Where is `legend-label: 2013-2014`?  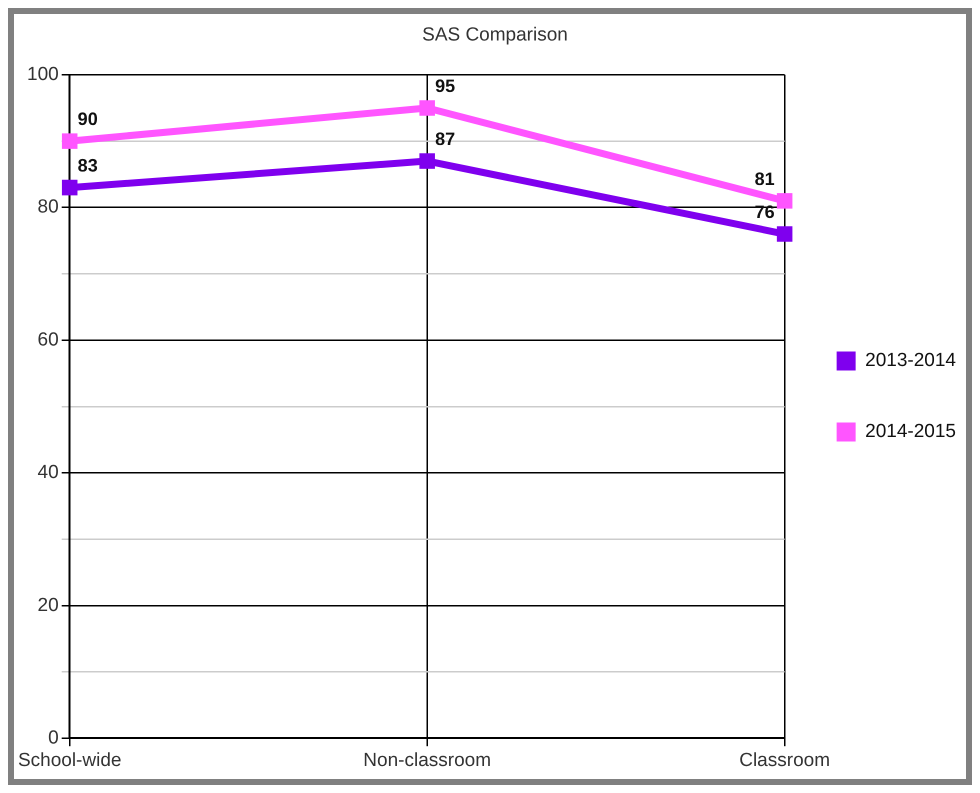
legend-label: 2013-2014 is located at coordinates (910, 361).